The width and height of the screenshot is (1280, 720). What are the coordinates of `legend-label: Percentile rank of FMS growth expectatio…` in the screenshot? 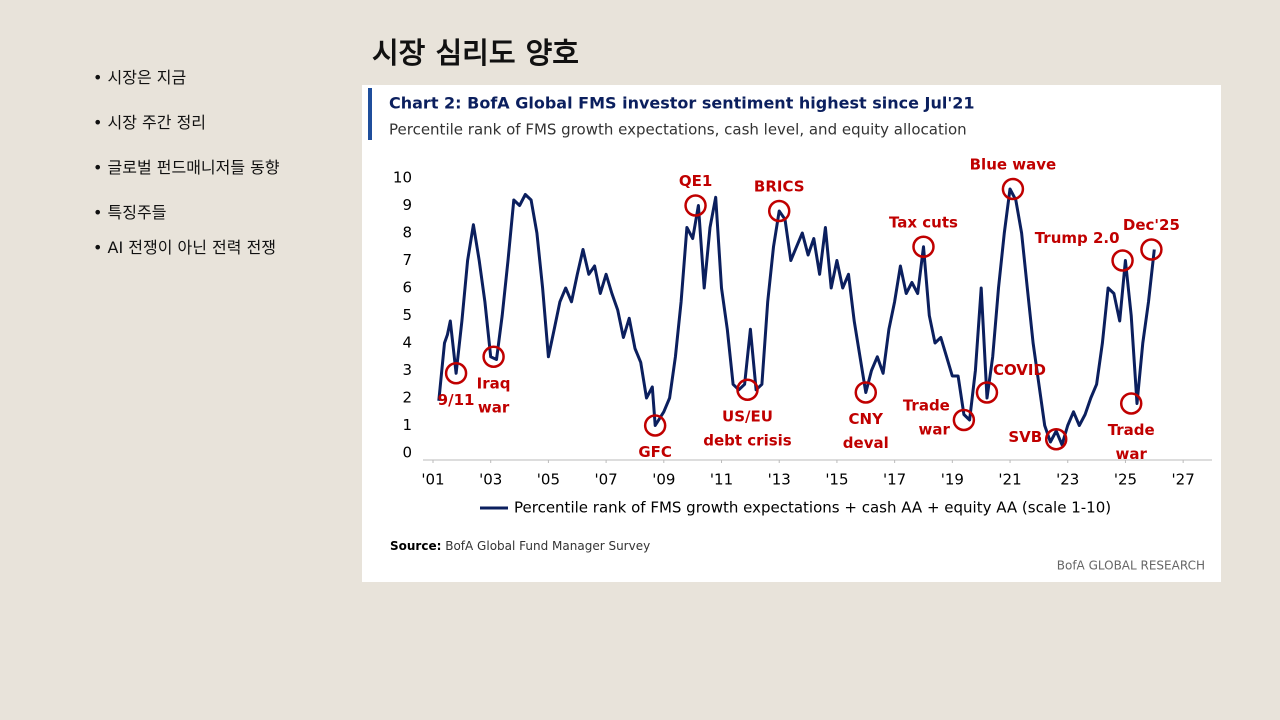 It's located at (812, 508).